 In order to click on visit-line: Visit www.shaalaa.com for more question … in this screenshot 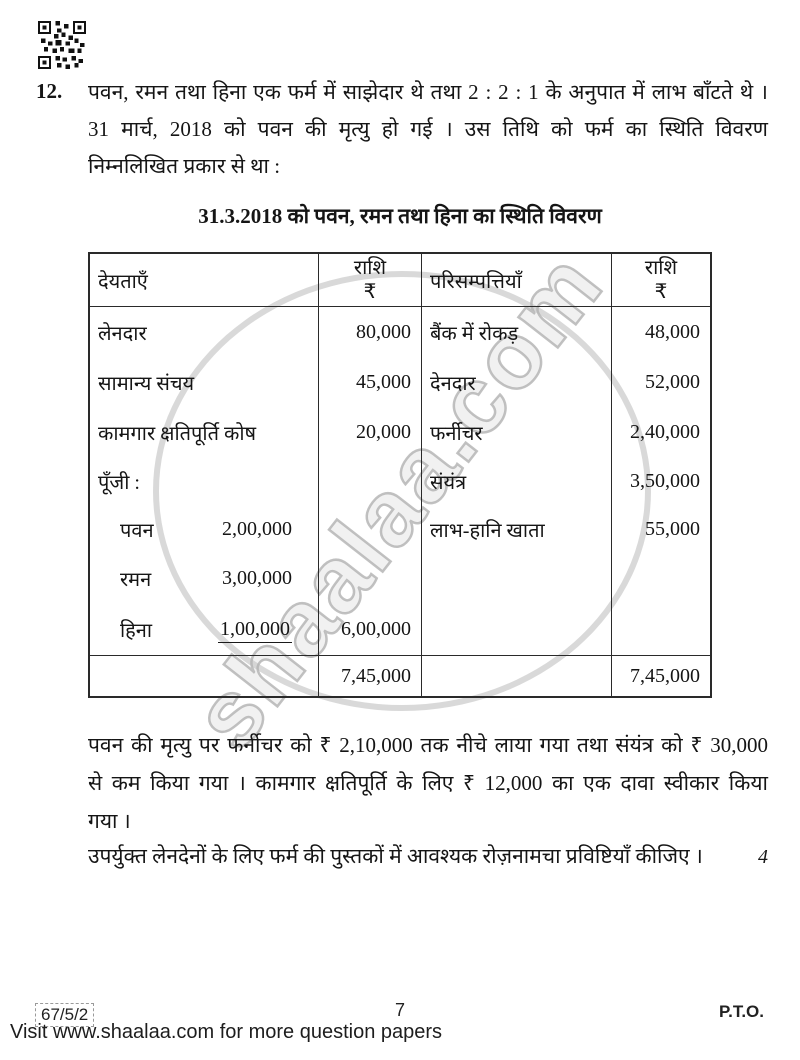, I will do `click(226, 1032)`.